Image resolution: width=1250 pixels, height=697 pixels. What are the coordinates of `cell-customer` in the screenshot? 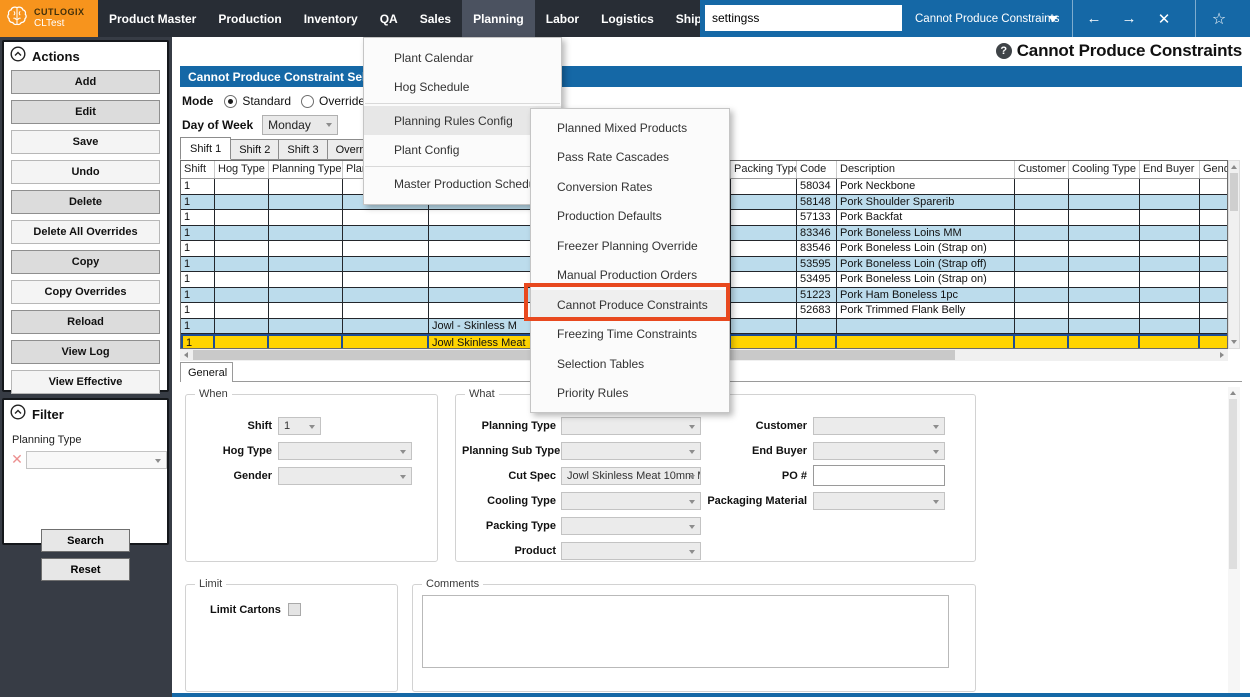 It's located at (1042, 218).